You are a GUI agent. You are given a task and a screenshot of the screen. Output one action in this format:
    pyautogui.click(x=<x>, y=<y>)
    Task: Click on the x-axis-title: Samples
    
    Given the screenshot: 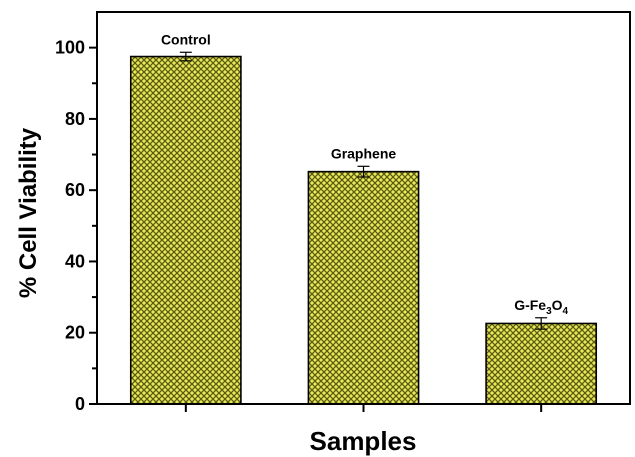 What is the action you would take?
    pyautogui.click(x=363, y=441)
    